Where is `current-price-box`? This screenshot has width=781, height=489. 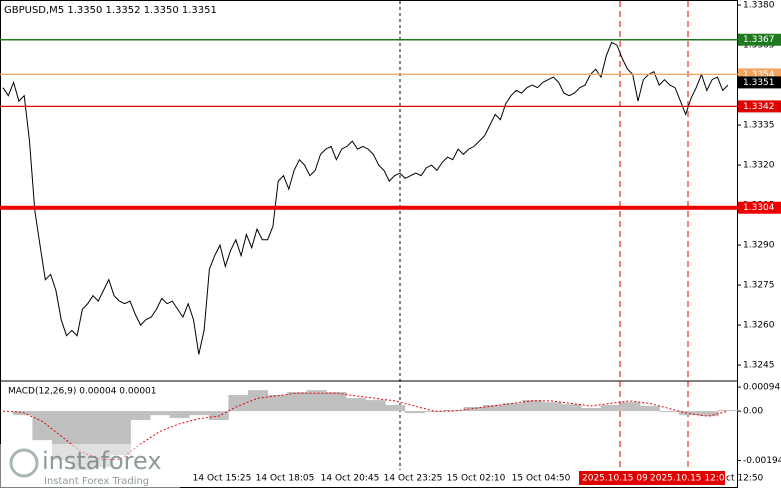 current-price-box is located at coordinates (759, 82).